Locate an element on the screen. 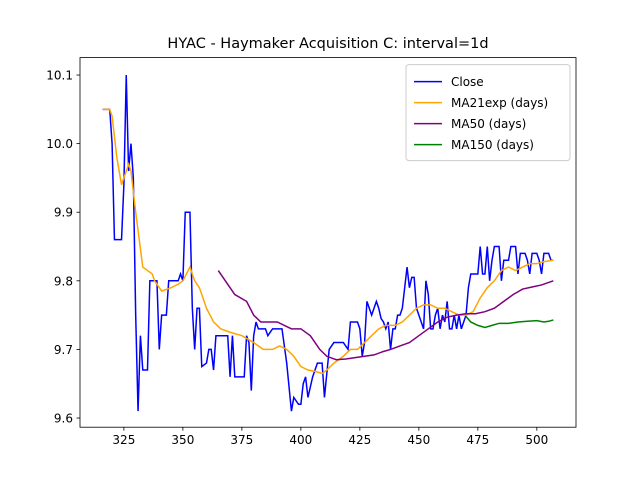  x-tick-label: 475 is located at coordinates (477, 440).